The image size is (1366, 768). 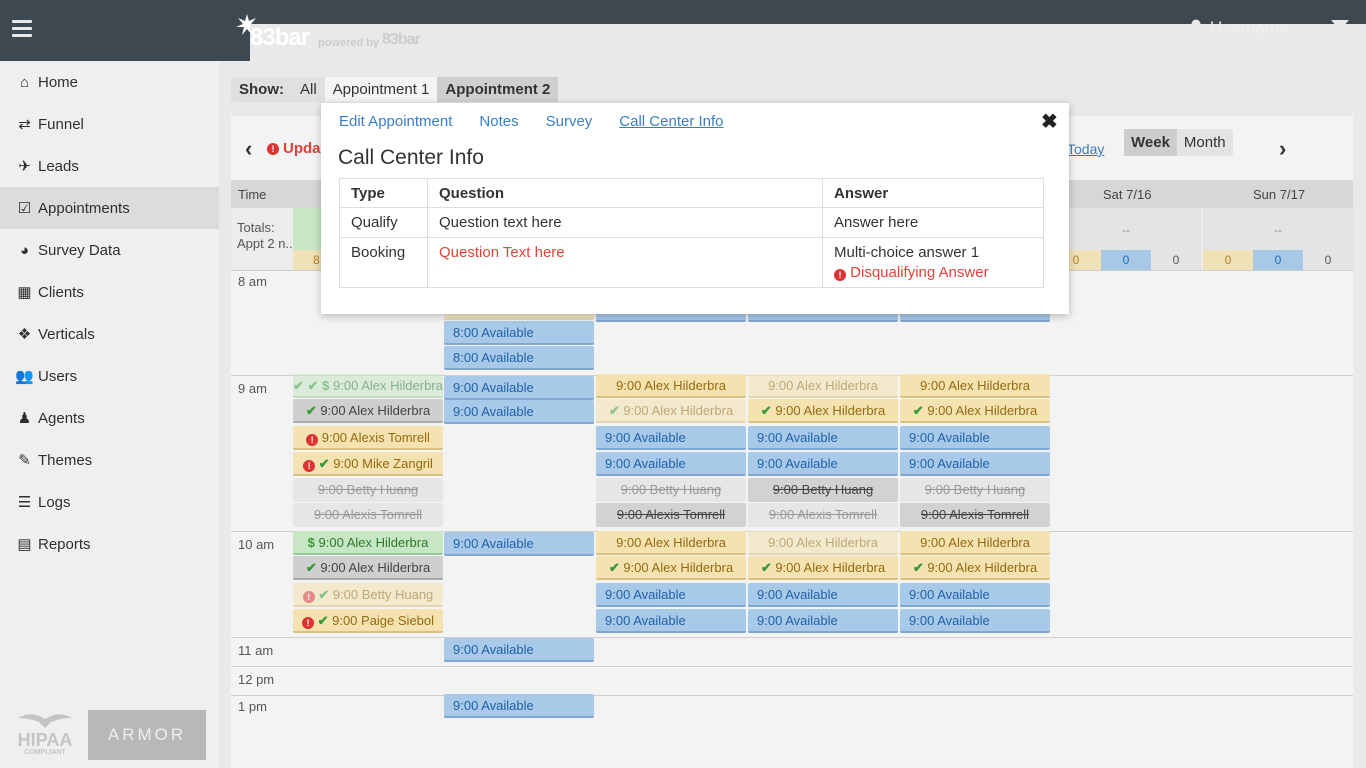 What do you see at coordinates (294, 148) in the screenshot?
I see `update-warning: ! Upda` at bounding box center [294, 148].